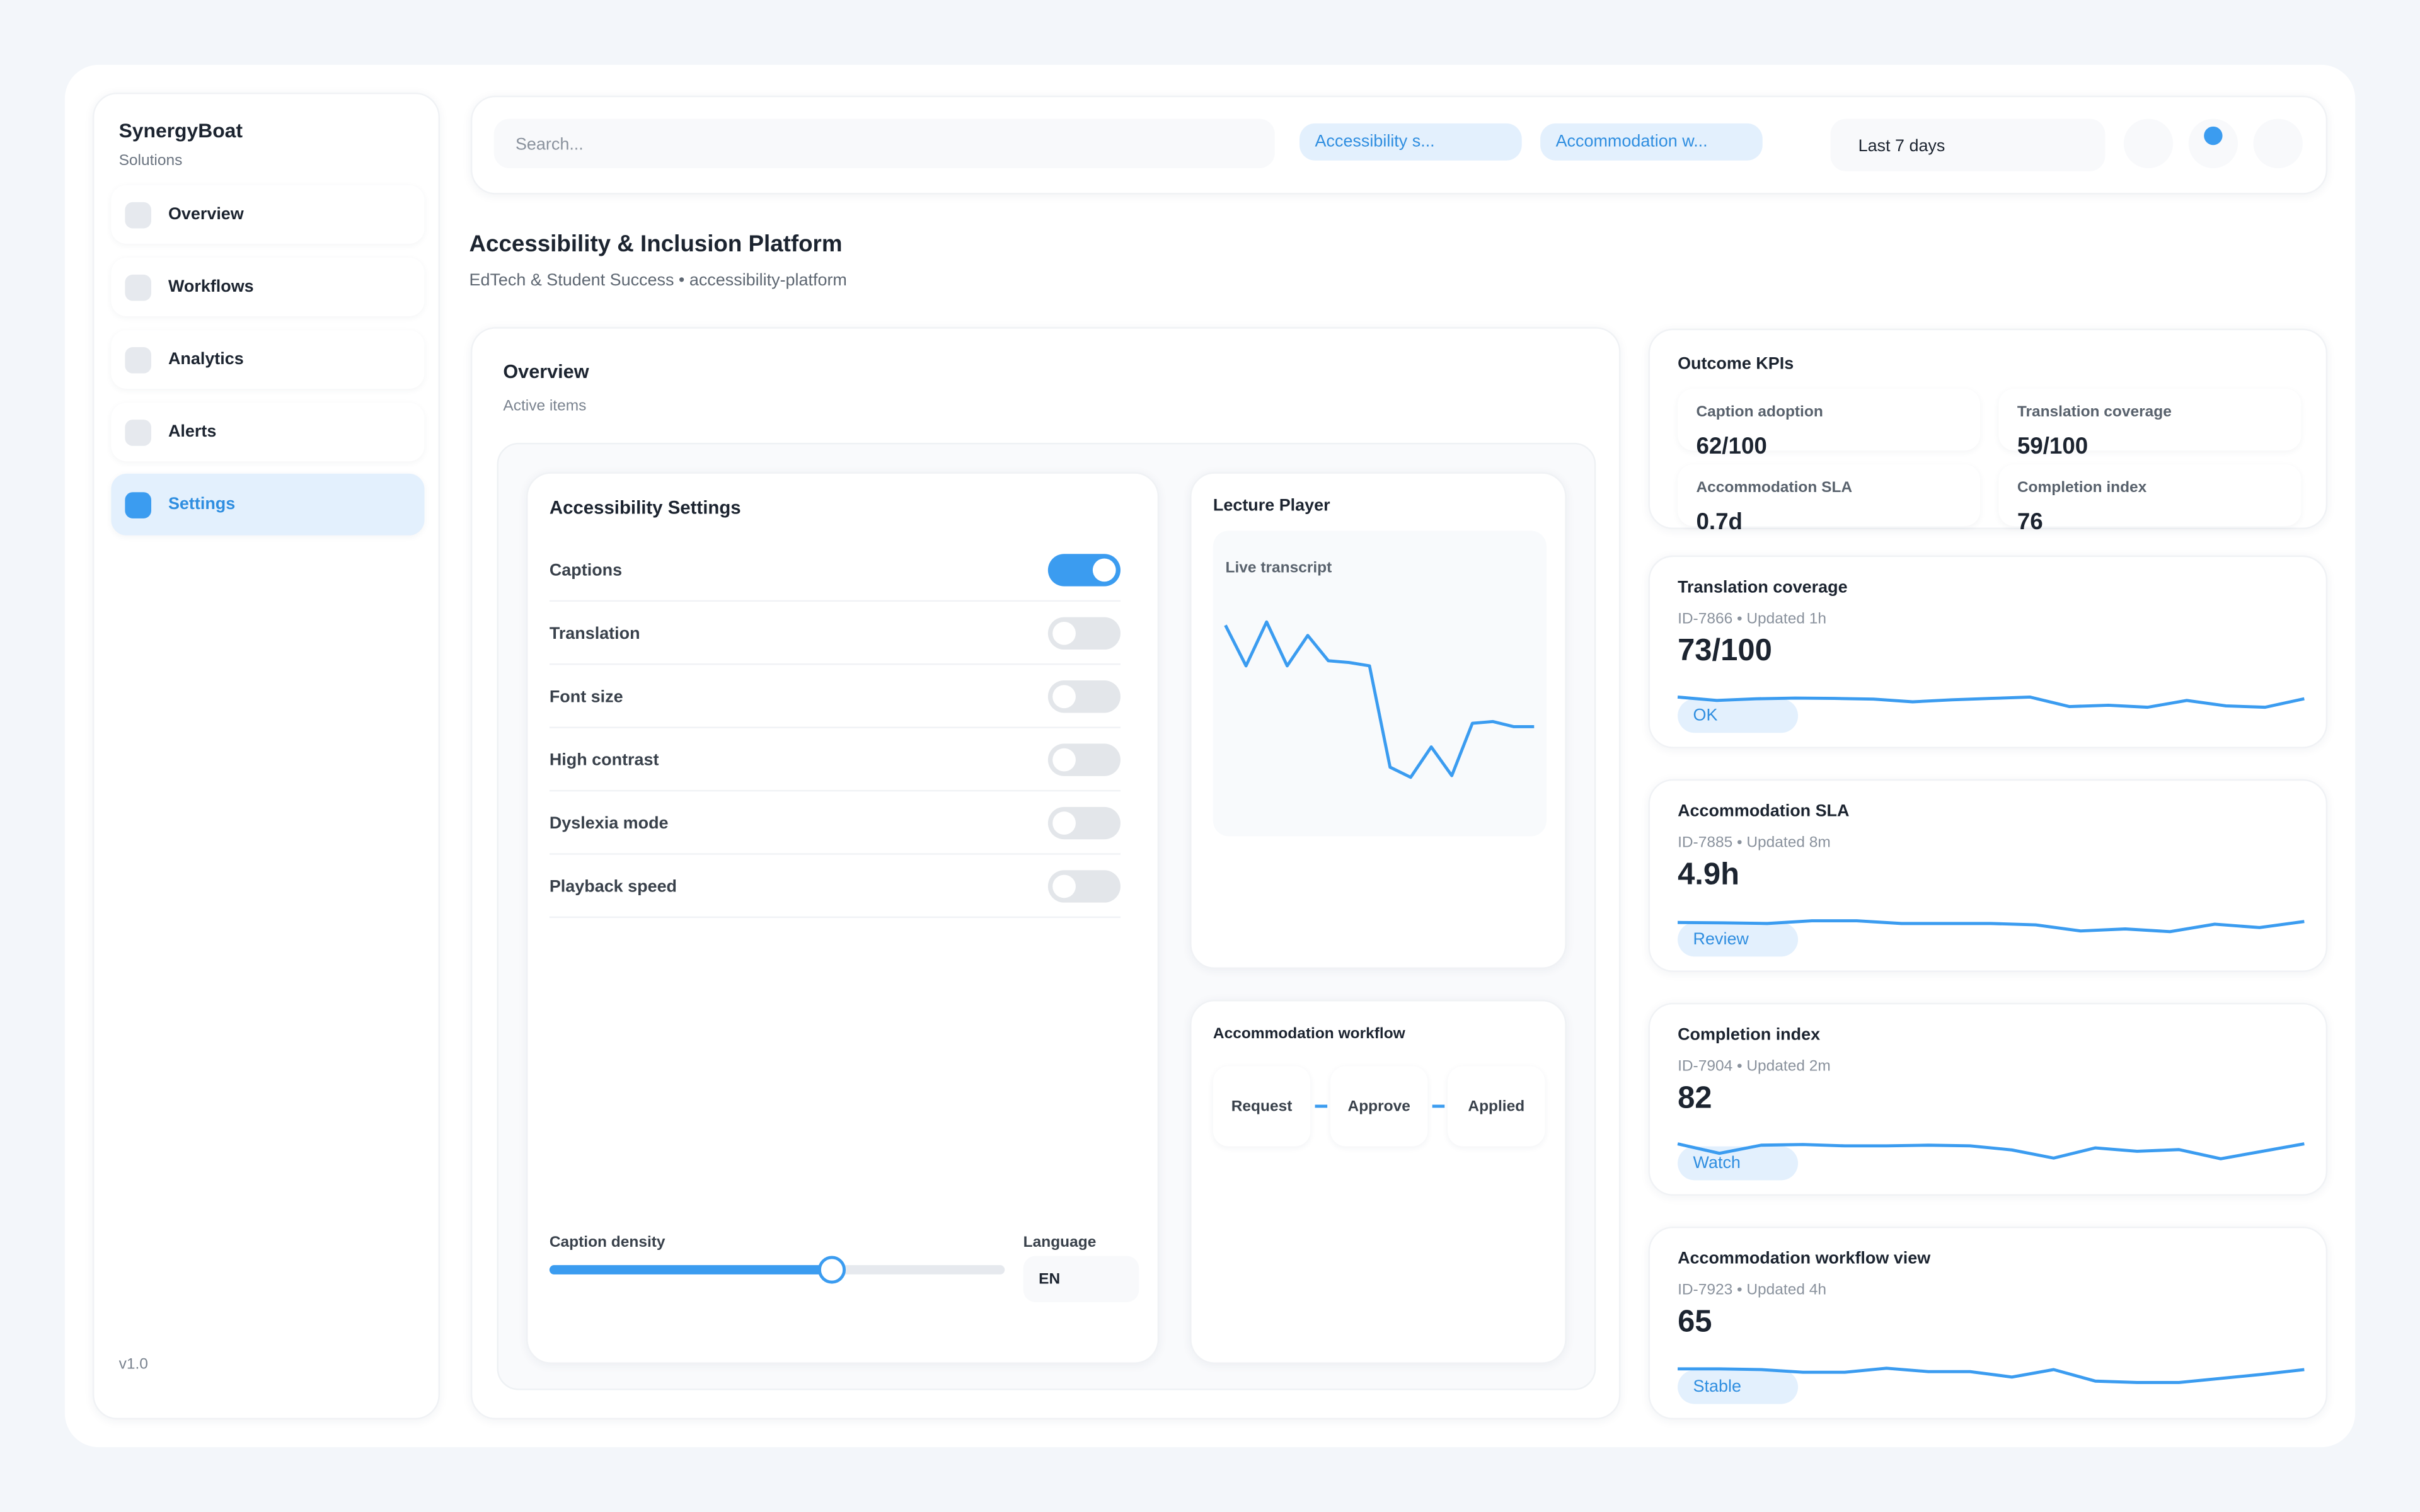 The width and height of the screenshot is (2420, 1512). What do you see at coordinates (2278, 143) in the screenshot?
I see `user-avatar` at bounding box center [2278, 143].